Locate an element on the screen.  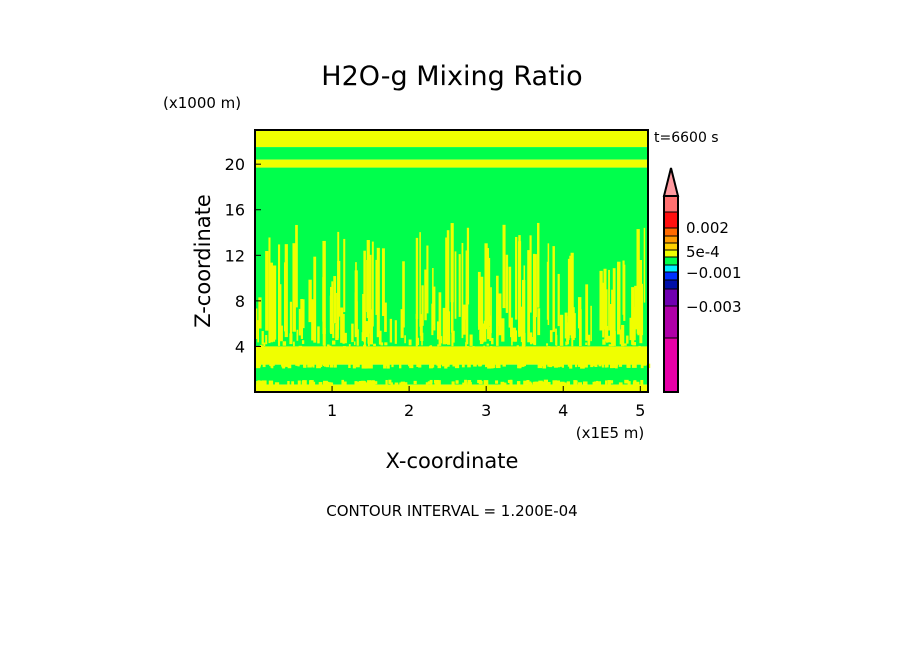
colorbar-label: 5e-4 is located at coordinates (703, 252).